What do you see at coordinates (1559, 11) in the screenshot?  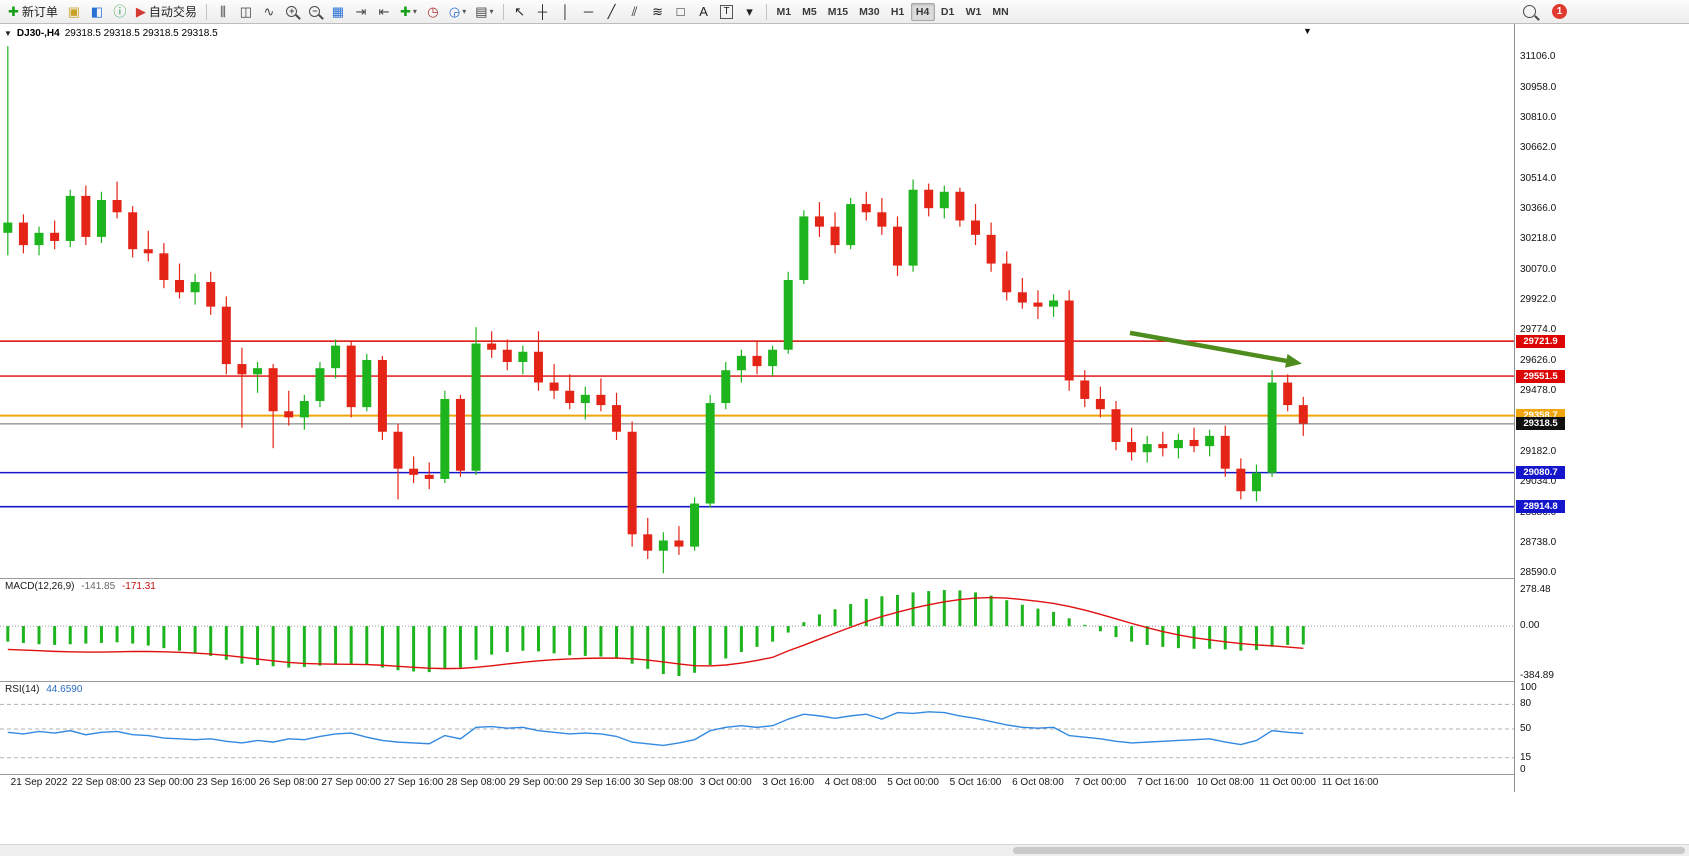 I see `notification-badge: 1` at bounding box center [1559, 11].